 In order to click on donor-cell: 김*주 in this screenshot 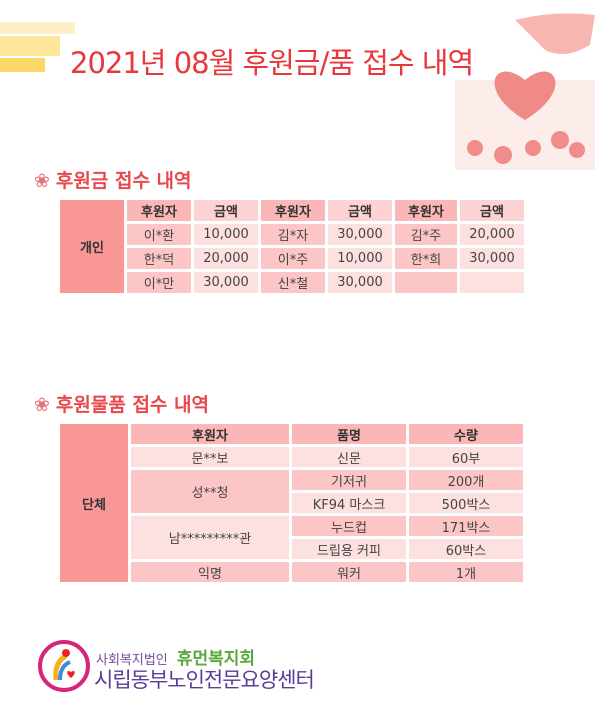, I will do `click(426, 234)`.